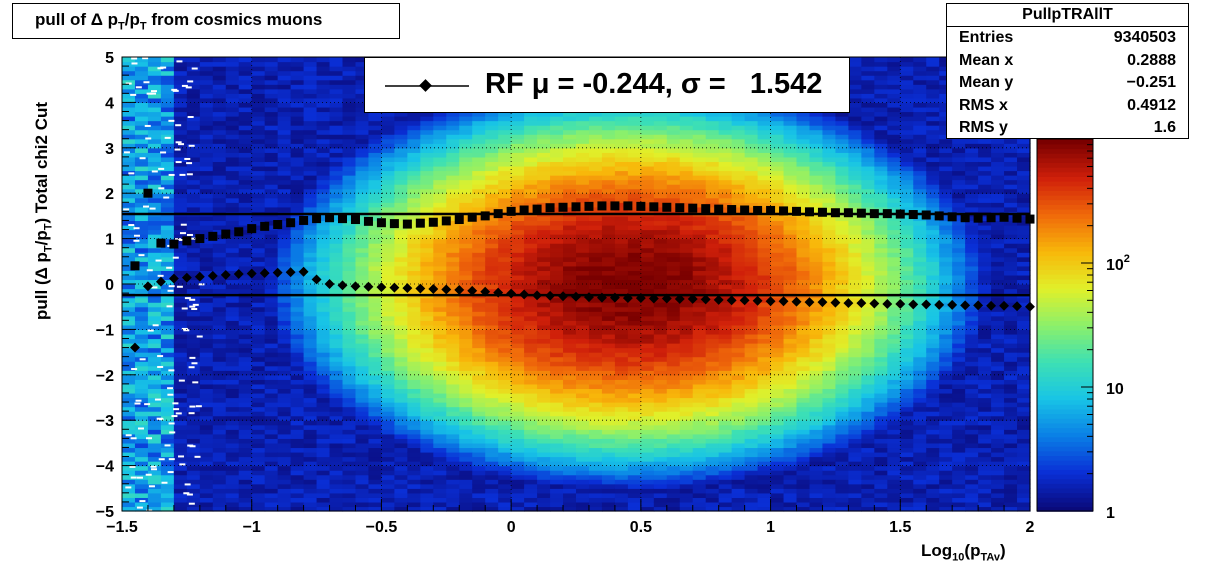 The height and width of the screenshot is (568, 1214). Describe the element at coordinates (1067, 38) in the screenshot. I see `stats-row-entries: Entries 9340503` at that location.